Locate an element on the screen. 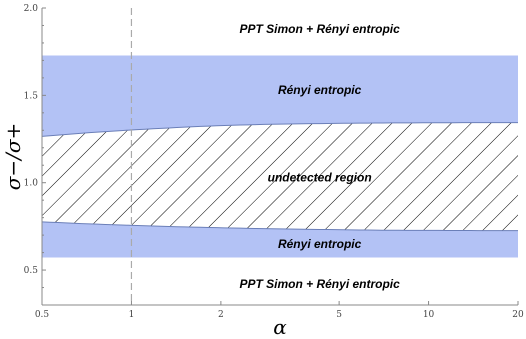 Image resolution: width=526 pixels, height=339 pixels. y-tick-label: 2.0 is located at coordinates (31, 9).